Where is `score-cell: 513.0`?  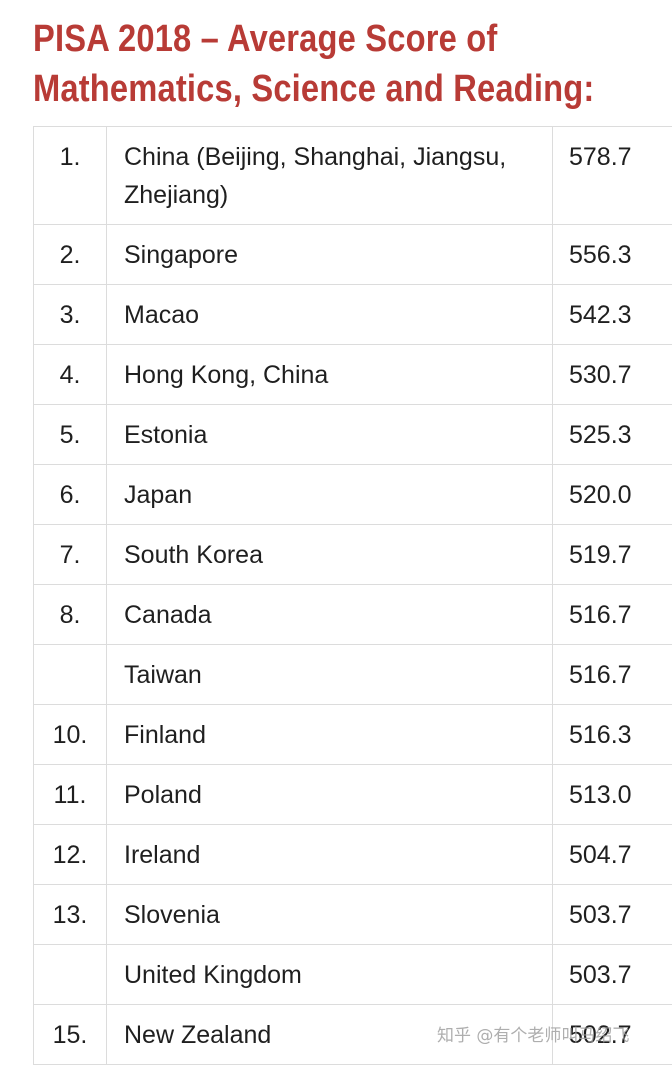
score-cell: 513.0 is located at coordinates (612, 794).